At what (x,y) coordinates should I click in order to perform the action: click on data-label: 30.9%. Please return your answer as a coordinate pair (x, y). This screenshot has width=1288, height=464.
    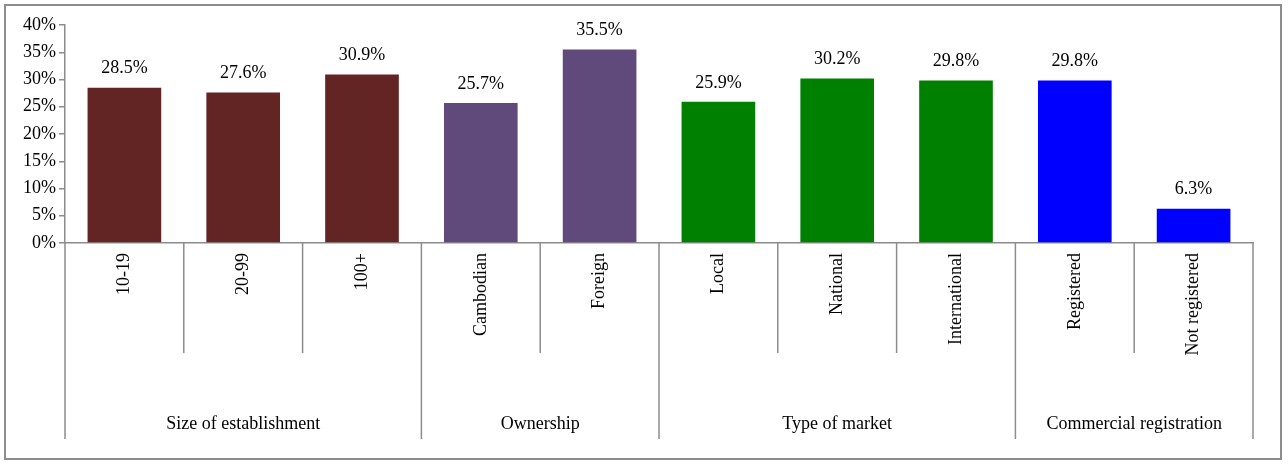
    Looking at the image, I should click on (362, 54).